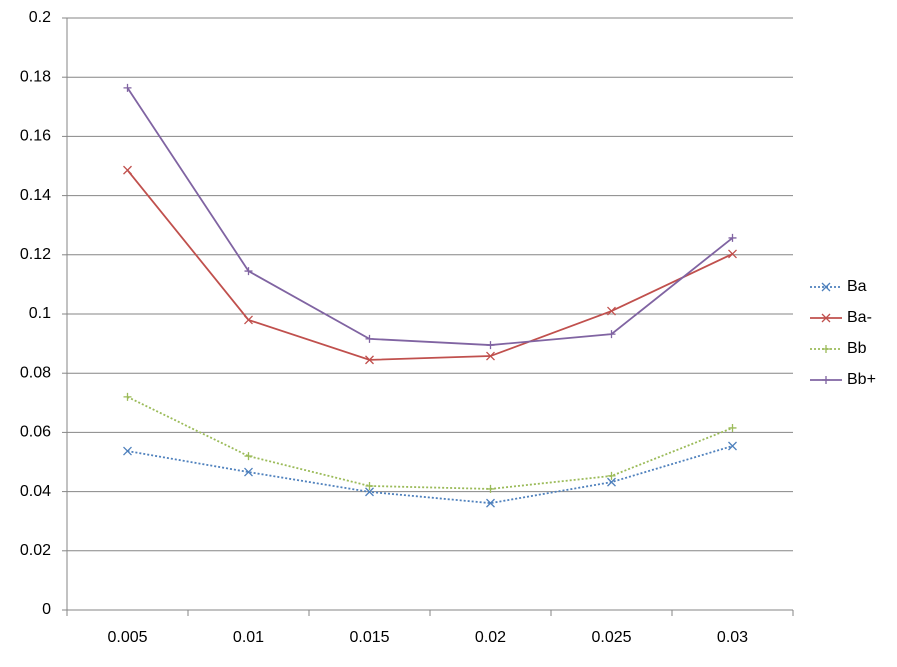 This screenshot has width=897, height=667. Describe the element at coordinates (35, 491) in the screenshot. I see `y-tick-label: 0.04` at that location.